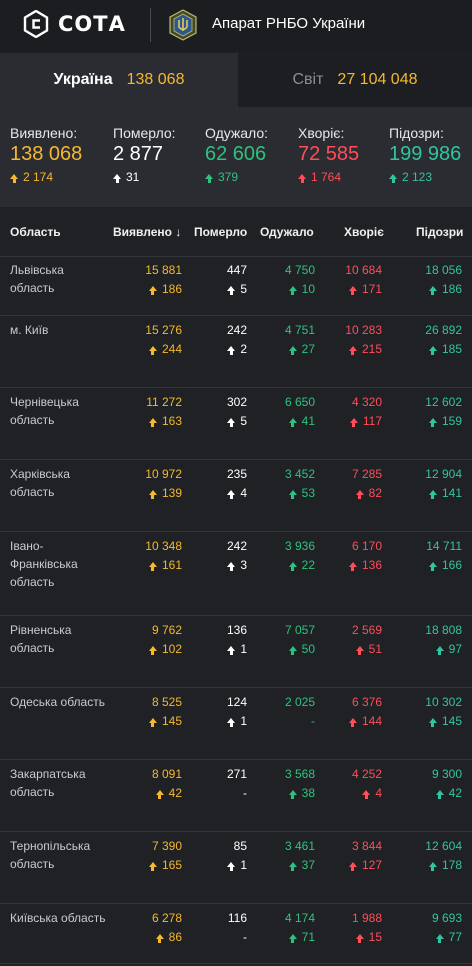 The height and width of the screenshot is (966, 472). What do you see at coordinates (371, 289) in the screenshot?
I see `sick-delta-value: 171` at bounding box center [371, 289].